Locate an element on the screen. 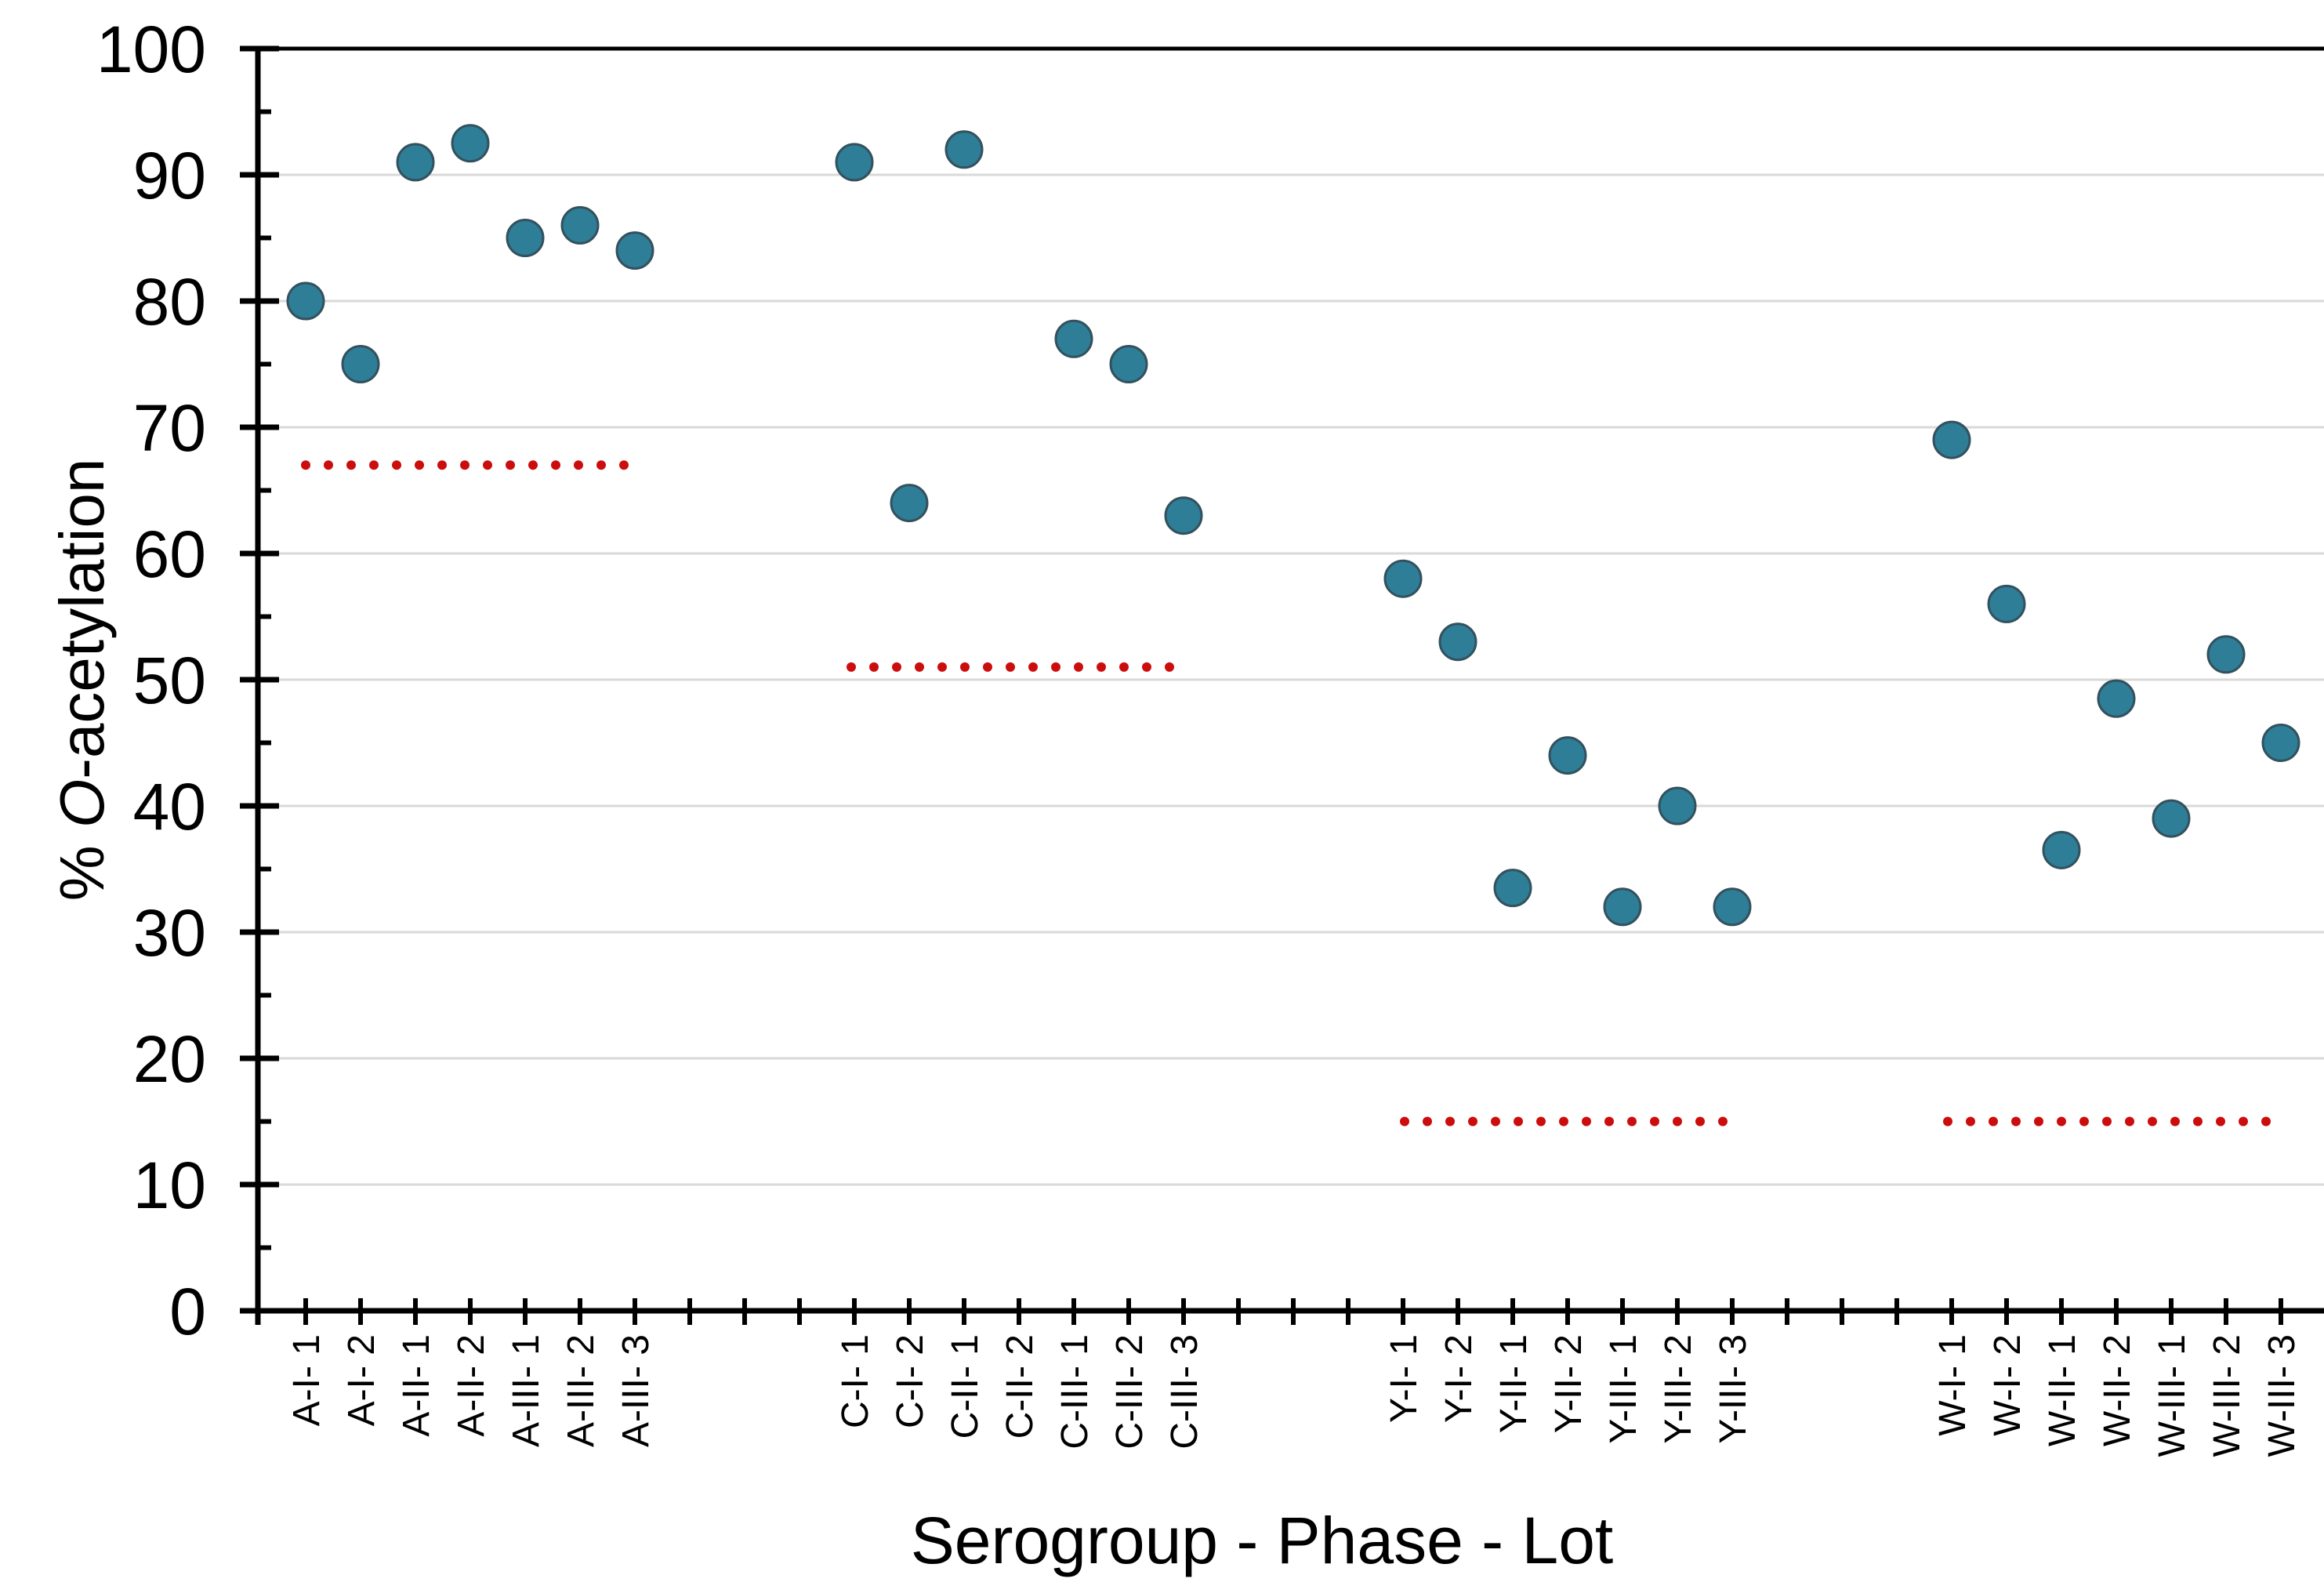 This screenshot has height=1593, width=2324. y-axis-title-part: -acetylation is located at coordinates (82, 619).